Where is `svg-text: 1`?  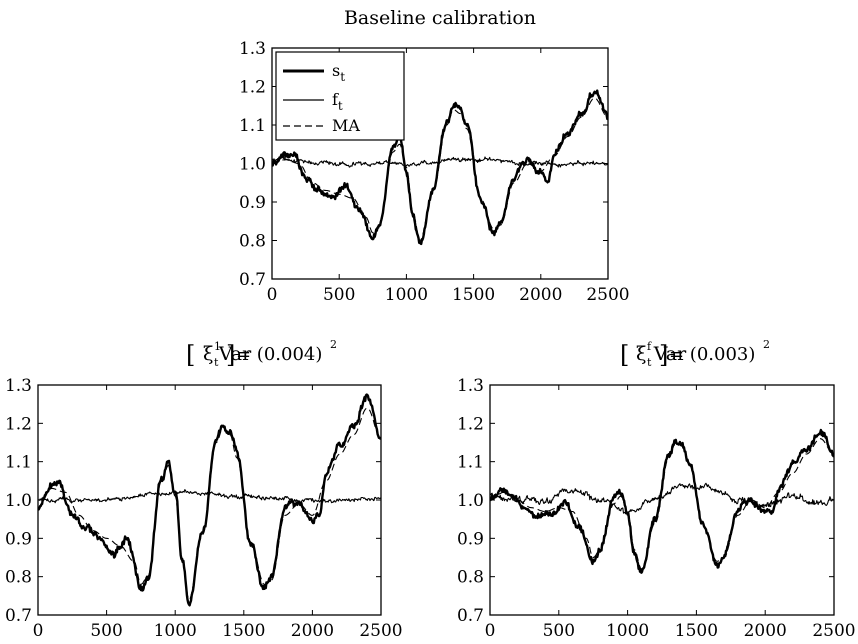 svg-text: 1 is located at coordinates (217, 346).